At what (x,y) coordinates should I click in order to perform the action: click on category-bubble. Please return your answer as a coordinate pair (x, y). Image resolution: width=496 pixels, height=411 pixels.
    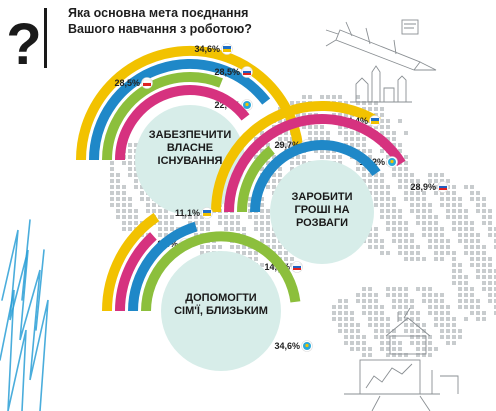
    Looking at the image, I should click on (221, 311).